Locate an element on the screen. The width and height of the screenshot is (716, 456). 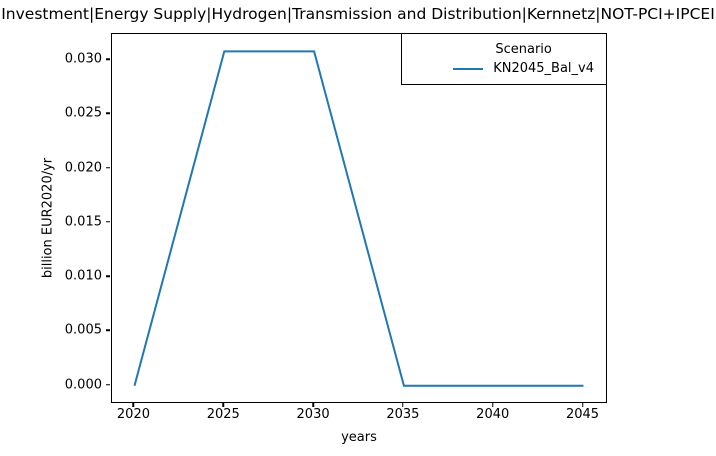
y-tick-label: 0.015 is located at coordinates (83, 222).